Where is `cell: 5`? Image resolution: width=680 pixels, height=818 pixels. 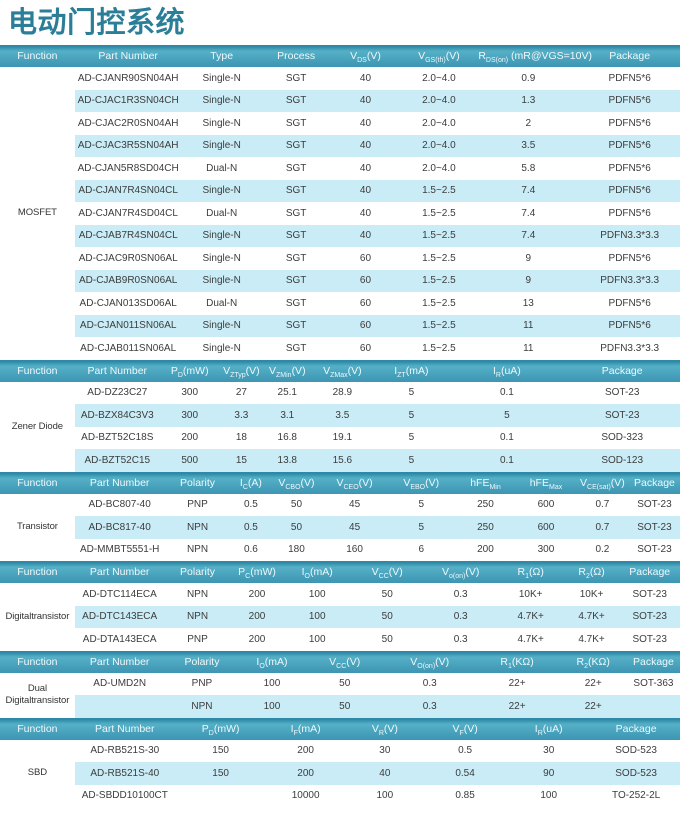 cell: 5 is located at coordinates (421, 527).